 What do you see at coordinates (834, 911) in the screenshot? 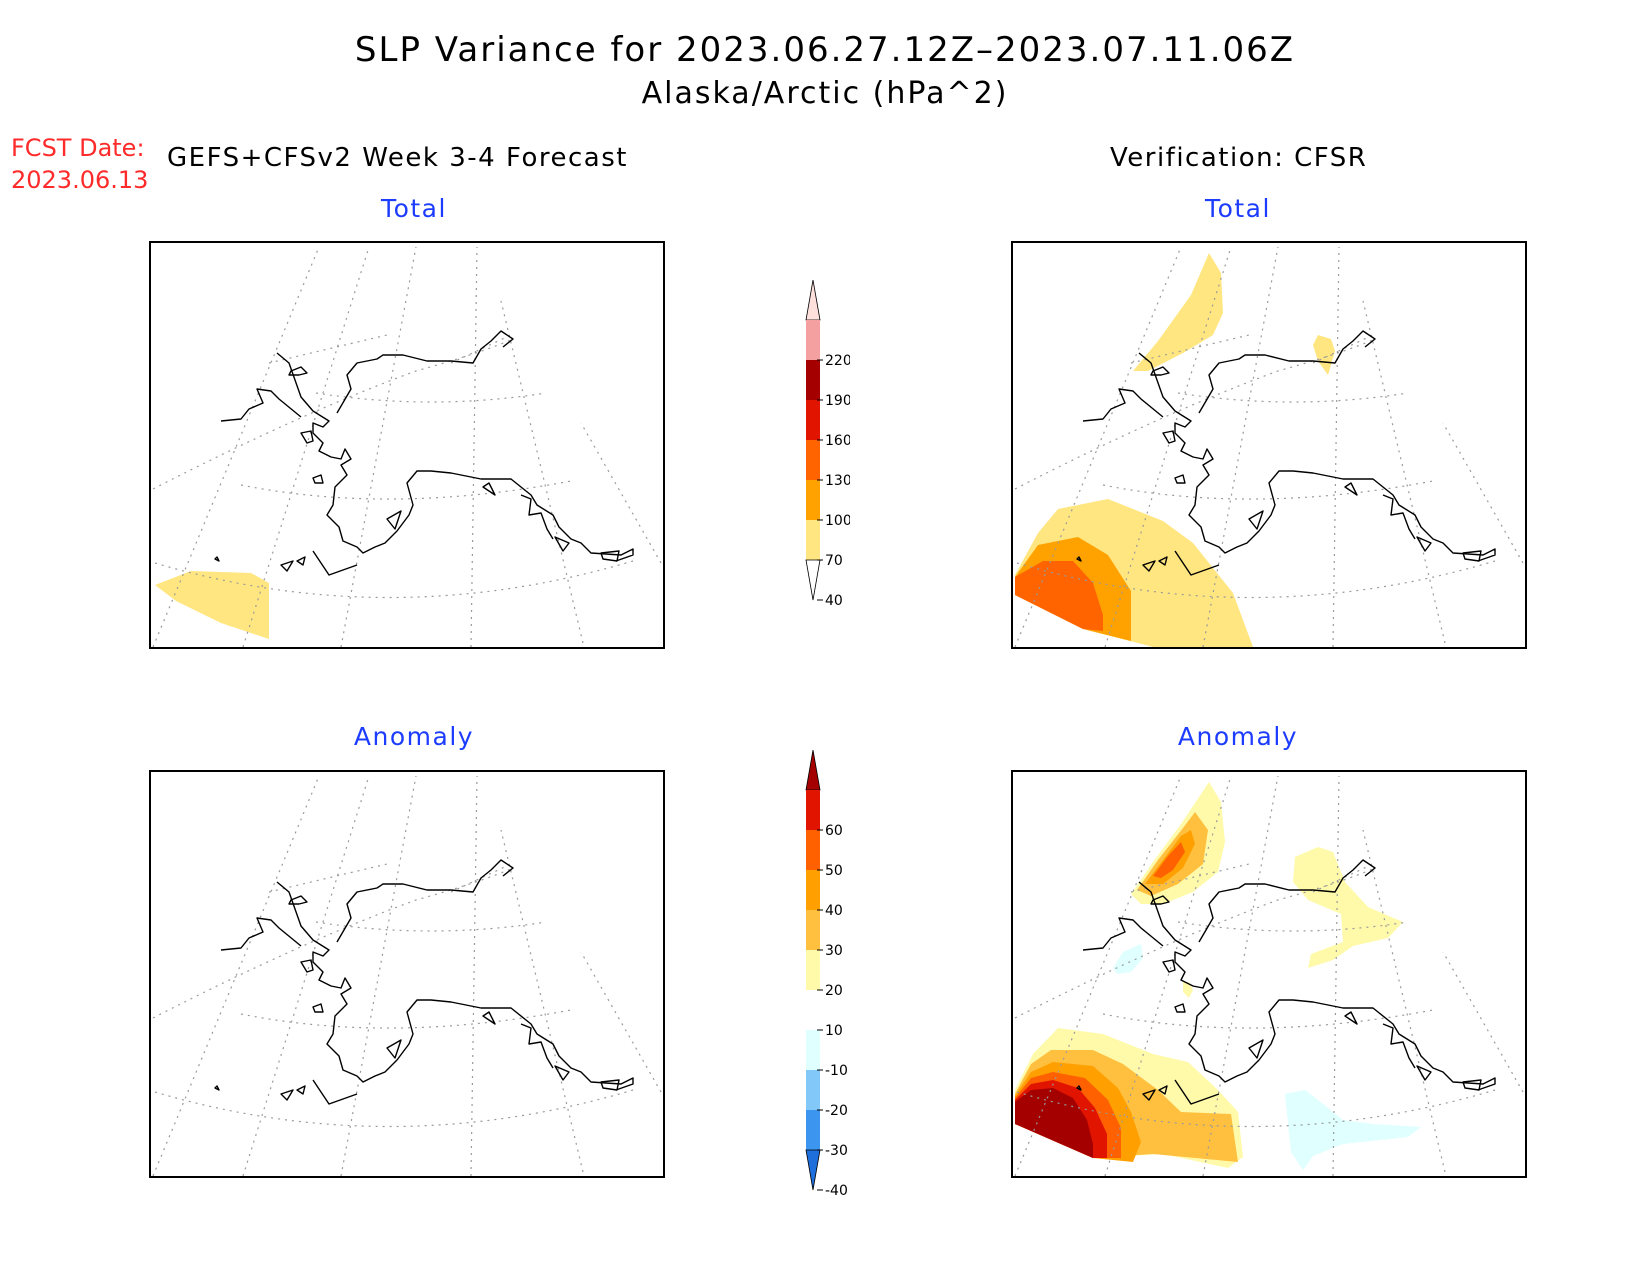
I see `colorbar-tick-label: 40` at bounding box center [834, 911].